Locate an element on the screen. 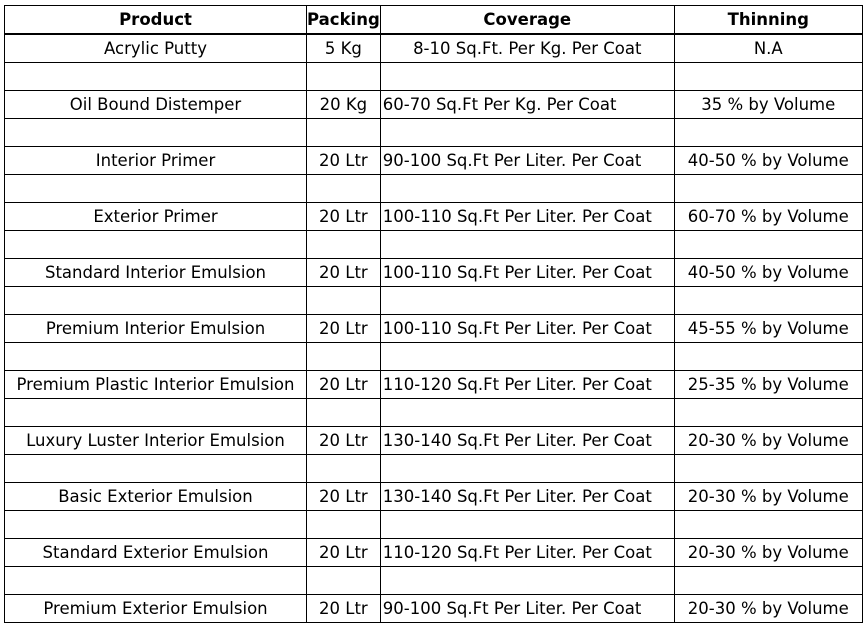 Image resolution: width=864 pixels, height=624 pixels. header-thinning: Thinning is located at coordinates (768, 20).